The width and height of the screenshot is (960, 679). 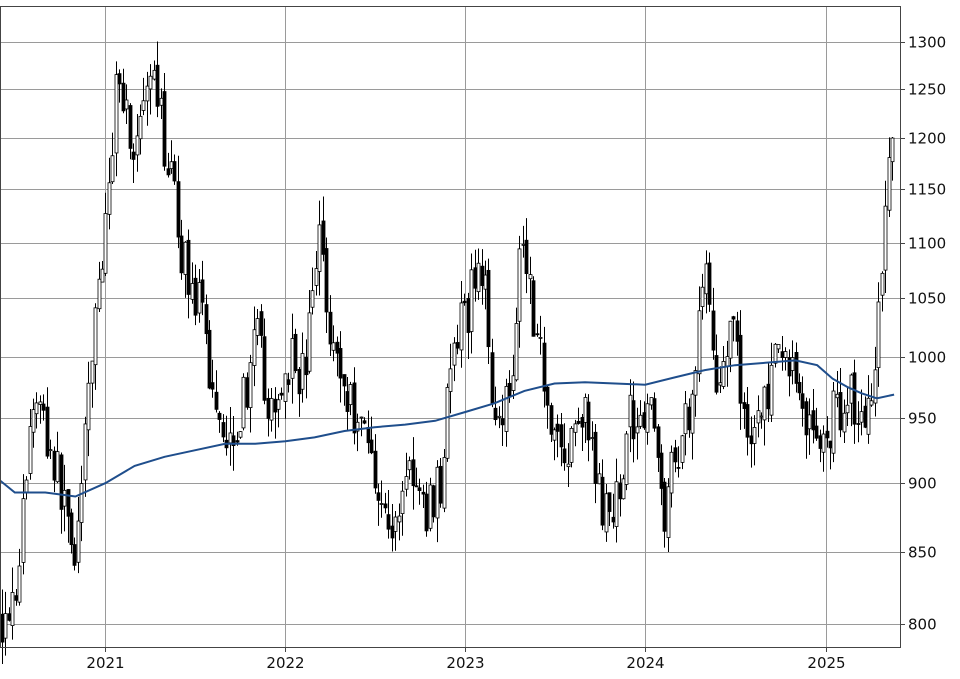 I want to click on x-tick-label: 2024, so click(x=645, y=663).